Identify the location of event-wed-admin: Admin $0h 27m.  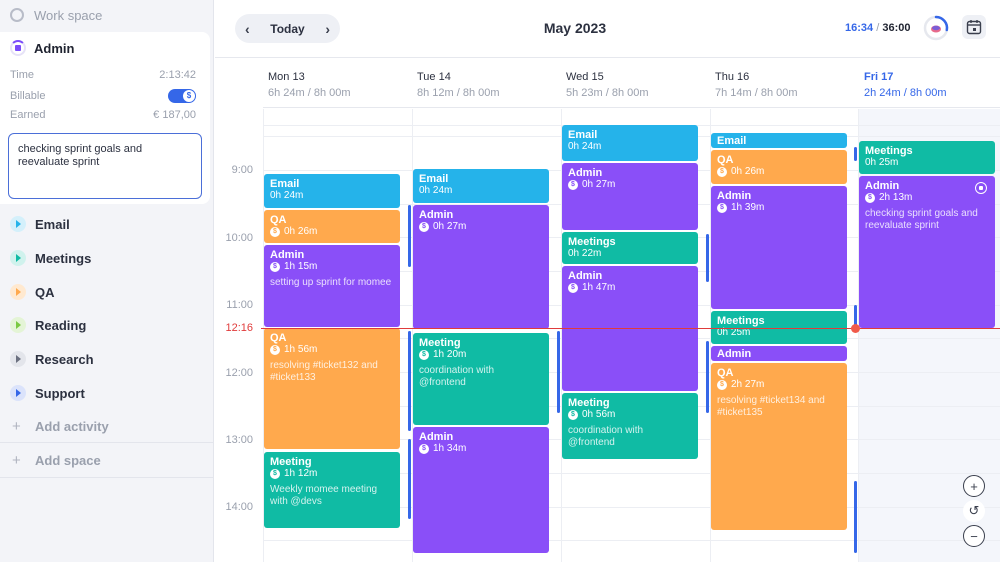
(630, 196).